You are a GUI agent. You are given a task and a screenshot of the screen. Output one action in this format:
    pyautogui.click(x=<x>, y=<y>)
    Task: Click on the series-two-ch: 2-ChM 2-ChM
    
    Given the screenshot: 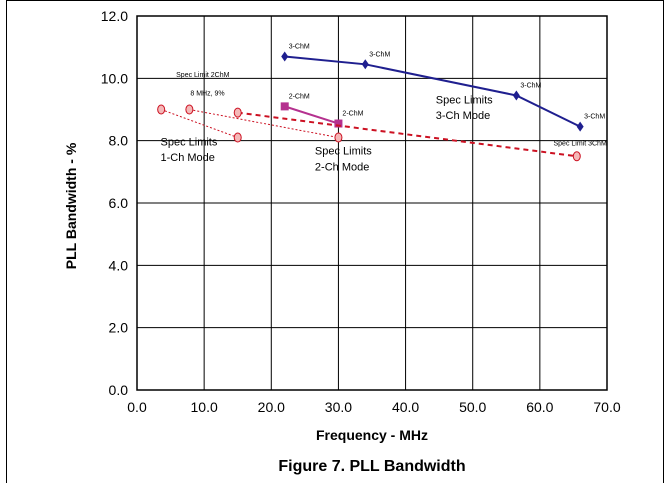 What is the action you would take?
    pyautogui.click(x=322, y=110)
    